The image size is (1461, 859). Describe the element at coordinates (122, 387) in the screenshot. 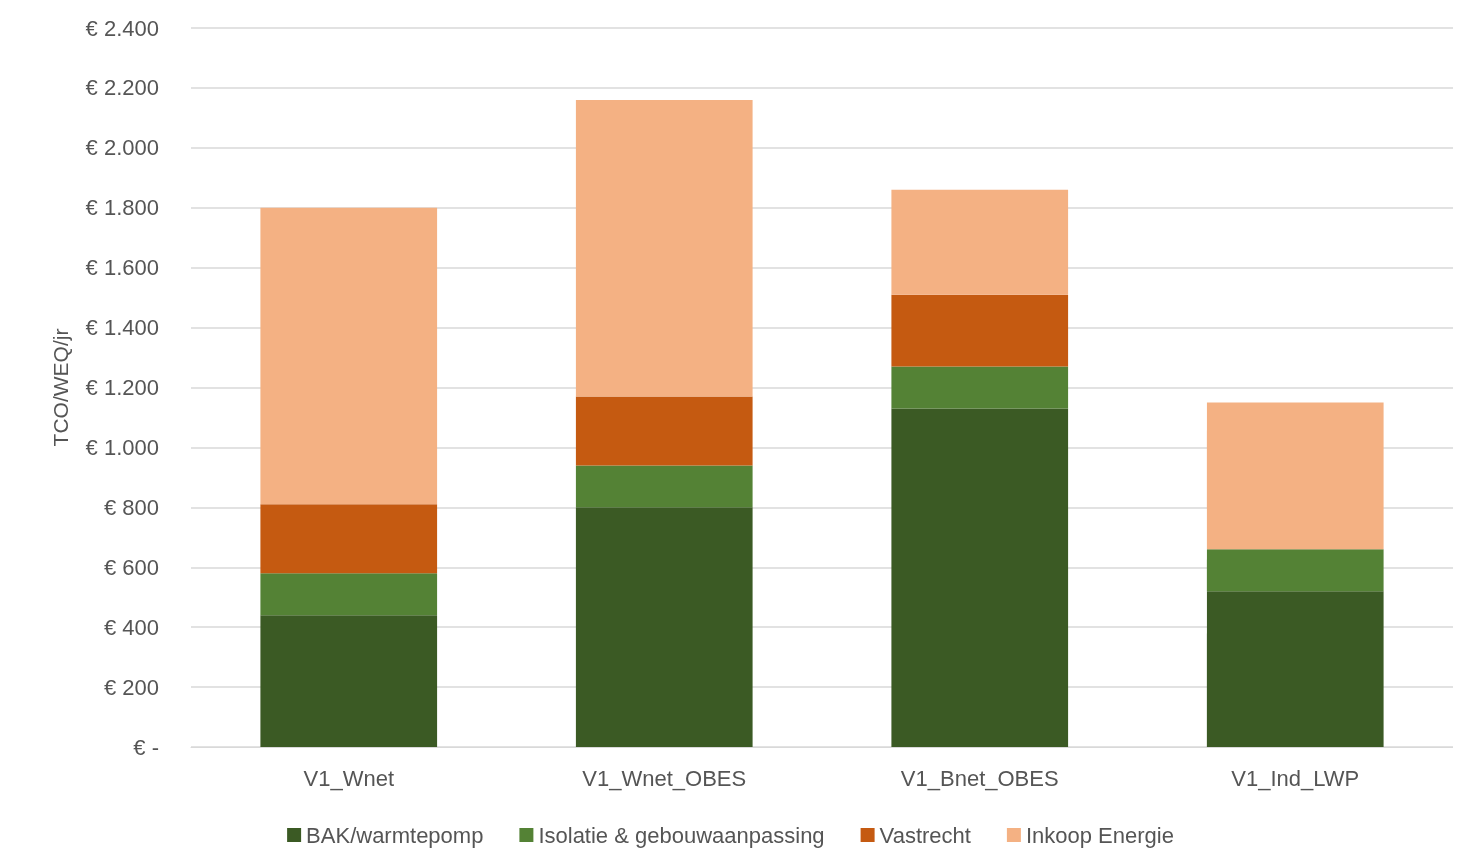

I see `y-tick-label: € 1.200` at that location.